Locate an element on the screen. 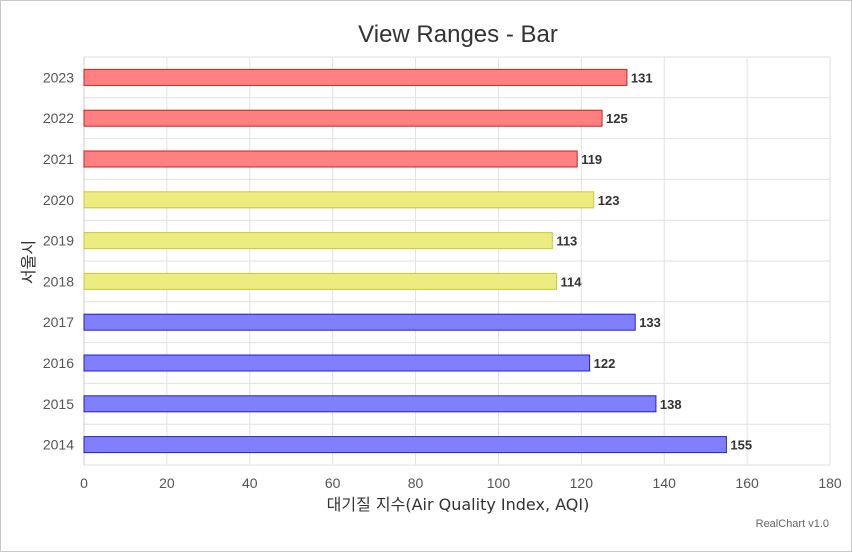 This screenshot has height=552, width=852. bar-2020 is located at coordinates (339, 200).